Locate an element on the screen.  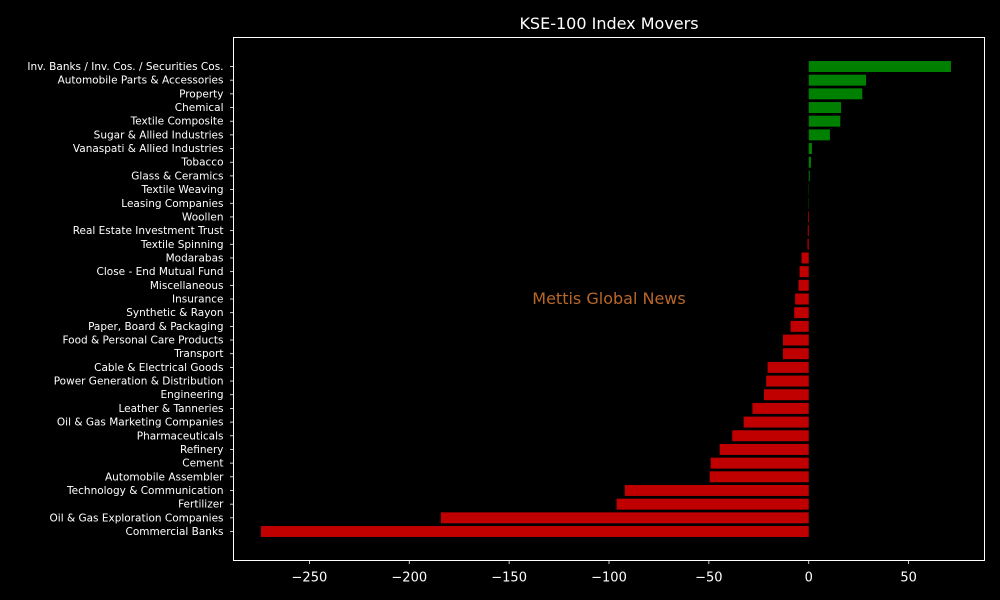
y-tick-label: Refinery is located at coordinates (202, 450).